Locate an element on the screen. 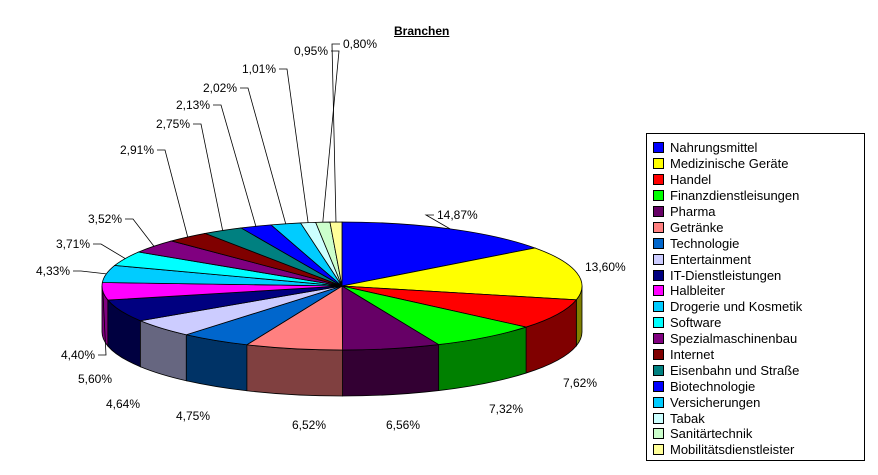 This screenshot has width=878, height=475. legend-item-4: Finanzdienstleisungen is located at coordinates (758, 196).